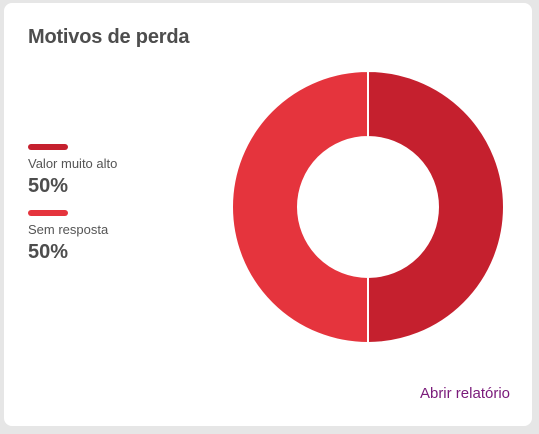 The image size is (539, 434). What do you see at coordinates (73, 163) in the screenshot?
I see `legend-label: Valor muito alto` at bounding box center [73, 163].